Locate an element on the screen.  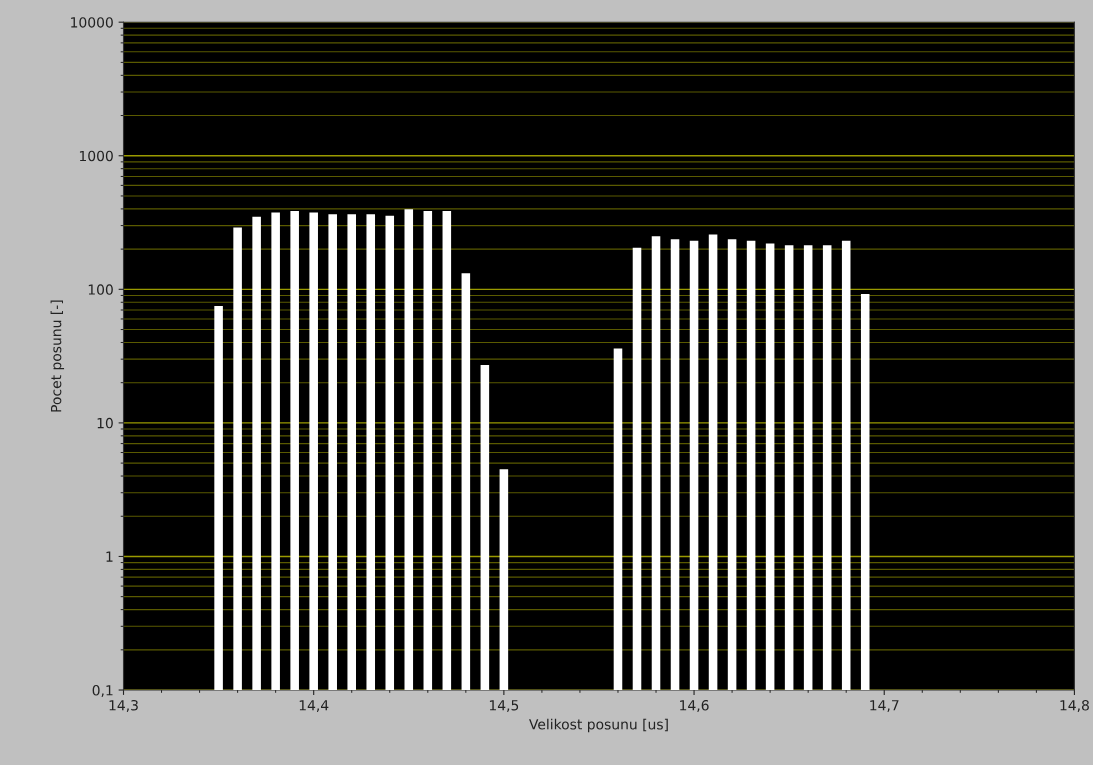
y-tick-label: 100 is located at coordinates (100, 289).